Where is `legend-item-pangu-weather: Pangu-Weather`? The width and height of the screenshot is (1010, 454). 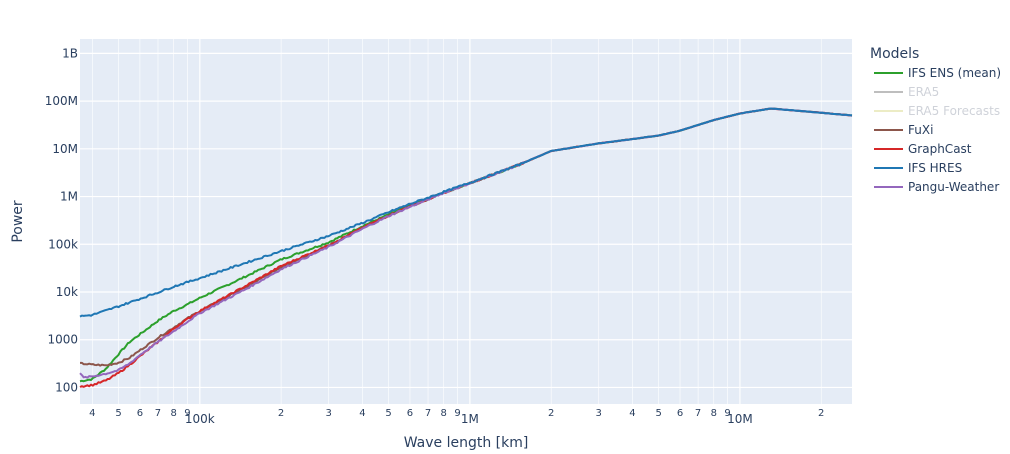
legend-item-pangu-weather: Pangu-Weather is located at coordinates (936, 187).